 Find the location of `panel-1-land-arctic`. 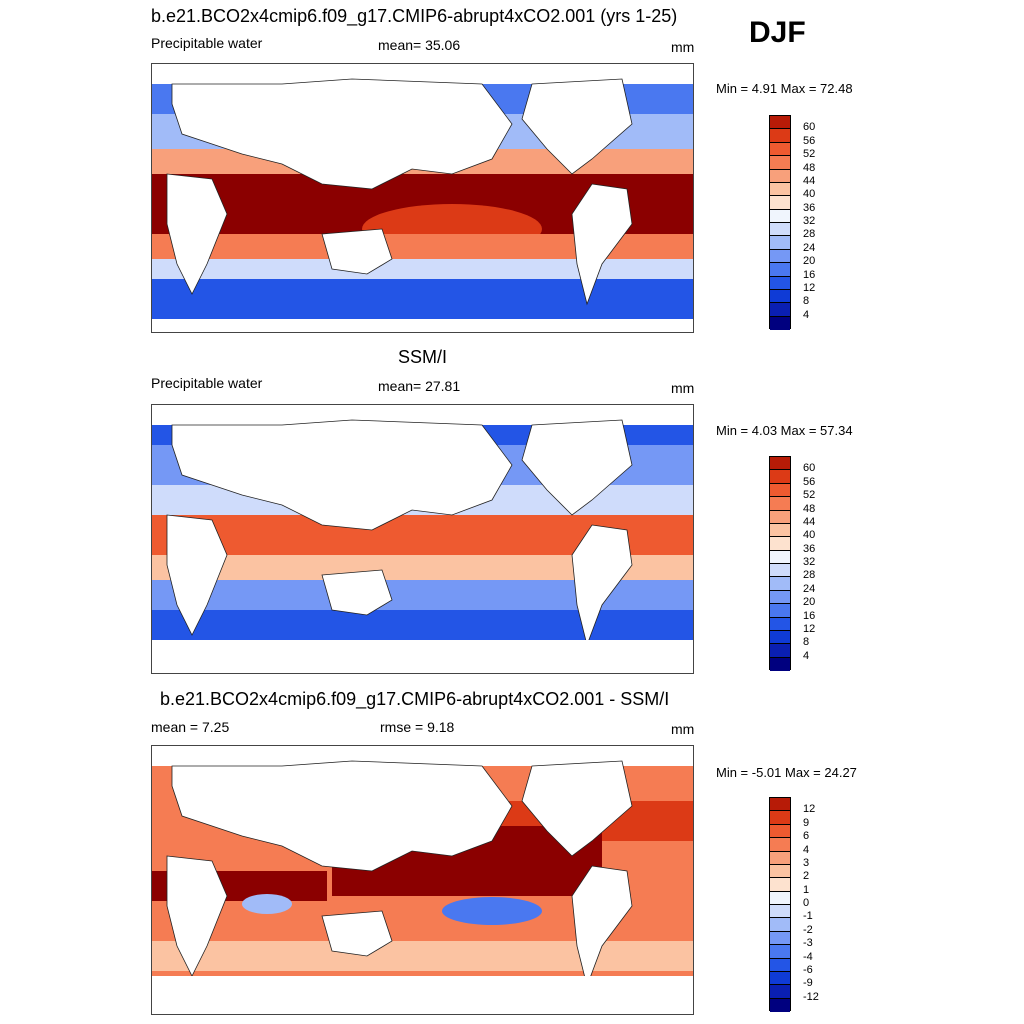

panel-1-land-arctic is located at coordinates (422, 74).